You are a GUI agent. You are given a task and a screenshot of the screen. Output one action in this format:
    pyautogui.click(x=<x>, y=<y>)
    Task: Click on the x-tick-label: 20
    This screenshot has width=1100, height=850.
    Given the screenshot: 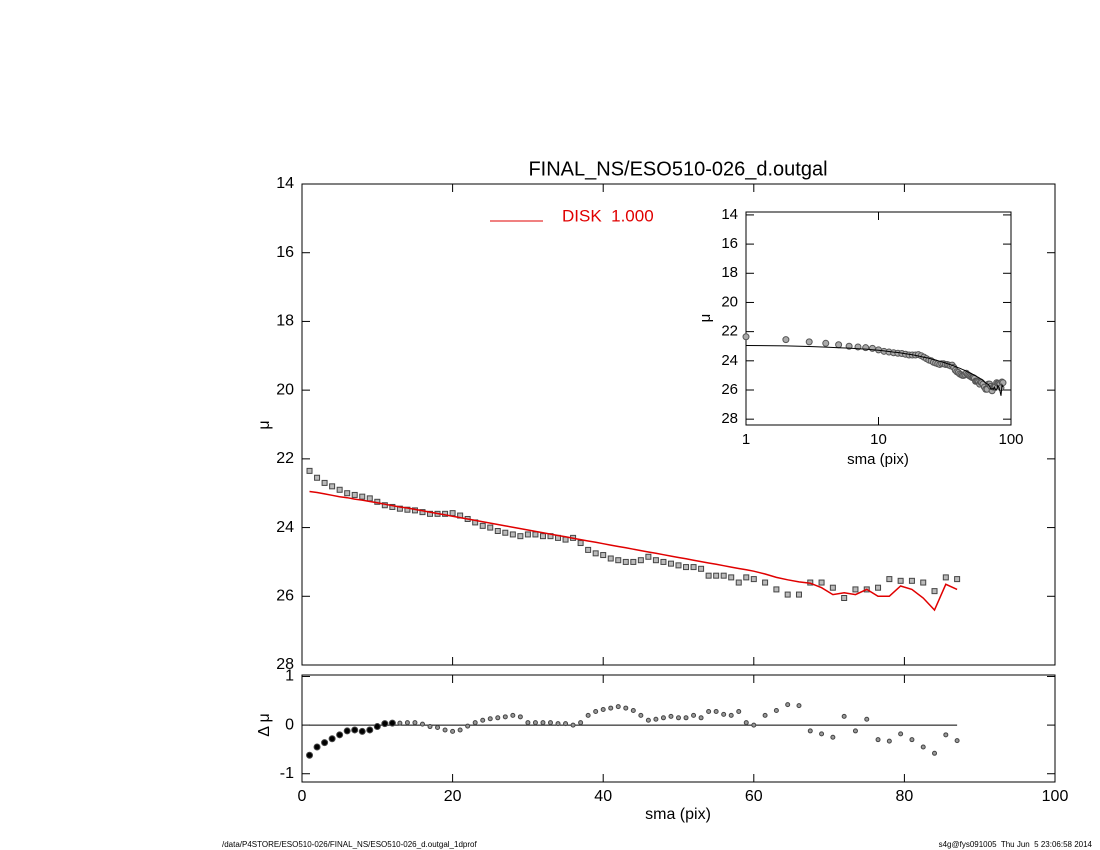 What is the action you would take?
    pyautogui.click(x=453, y=796)
    